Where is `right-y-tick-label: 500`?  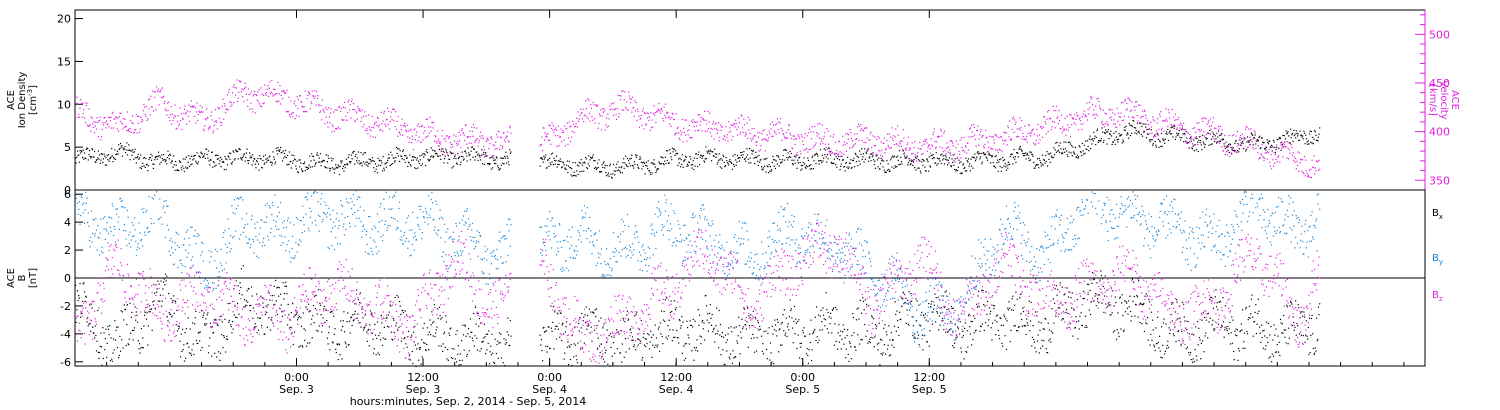
right-y-tick-label: 500 is located at coordinates (1439, 34).